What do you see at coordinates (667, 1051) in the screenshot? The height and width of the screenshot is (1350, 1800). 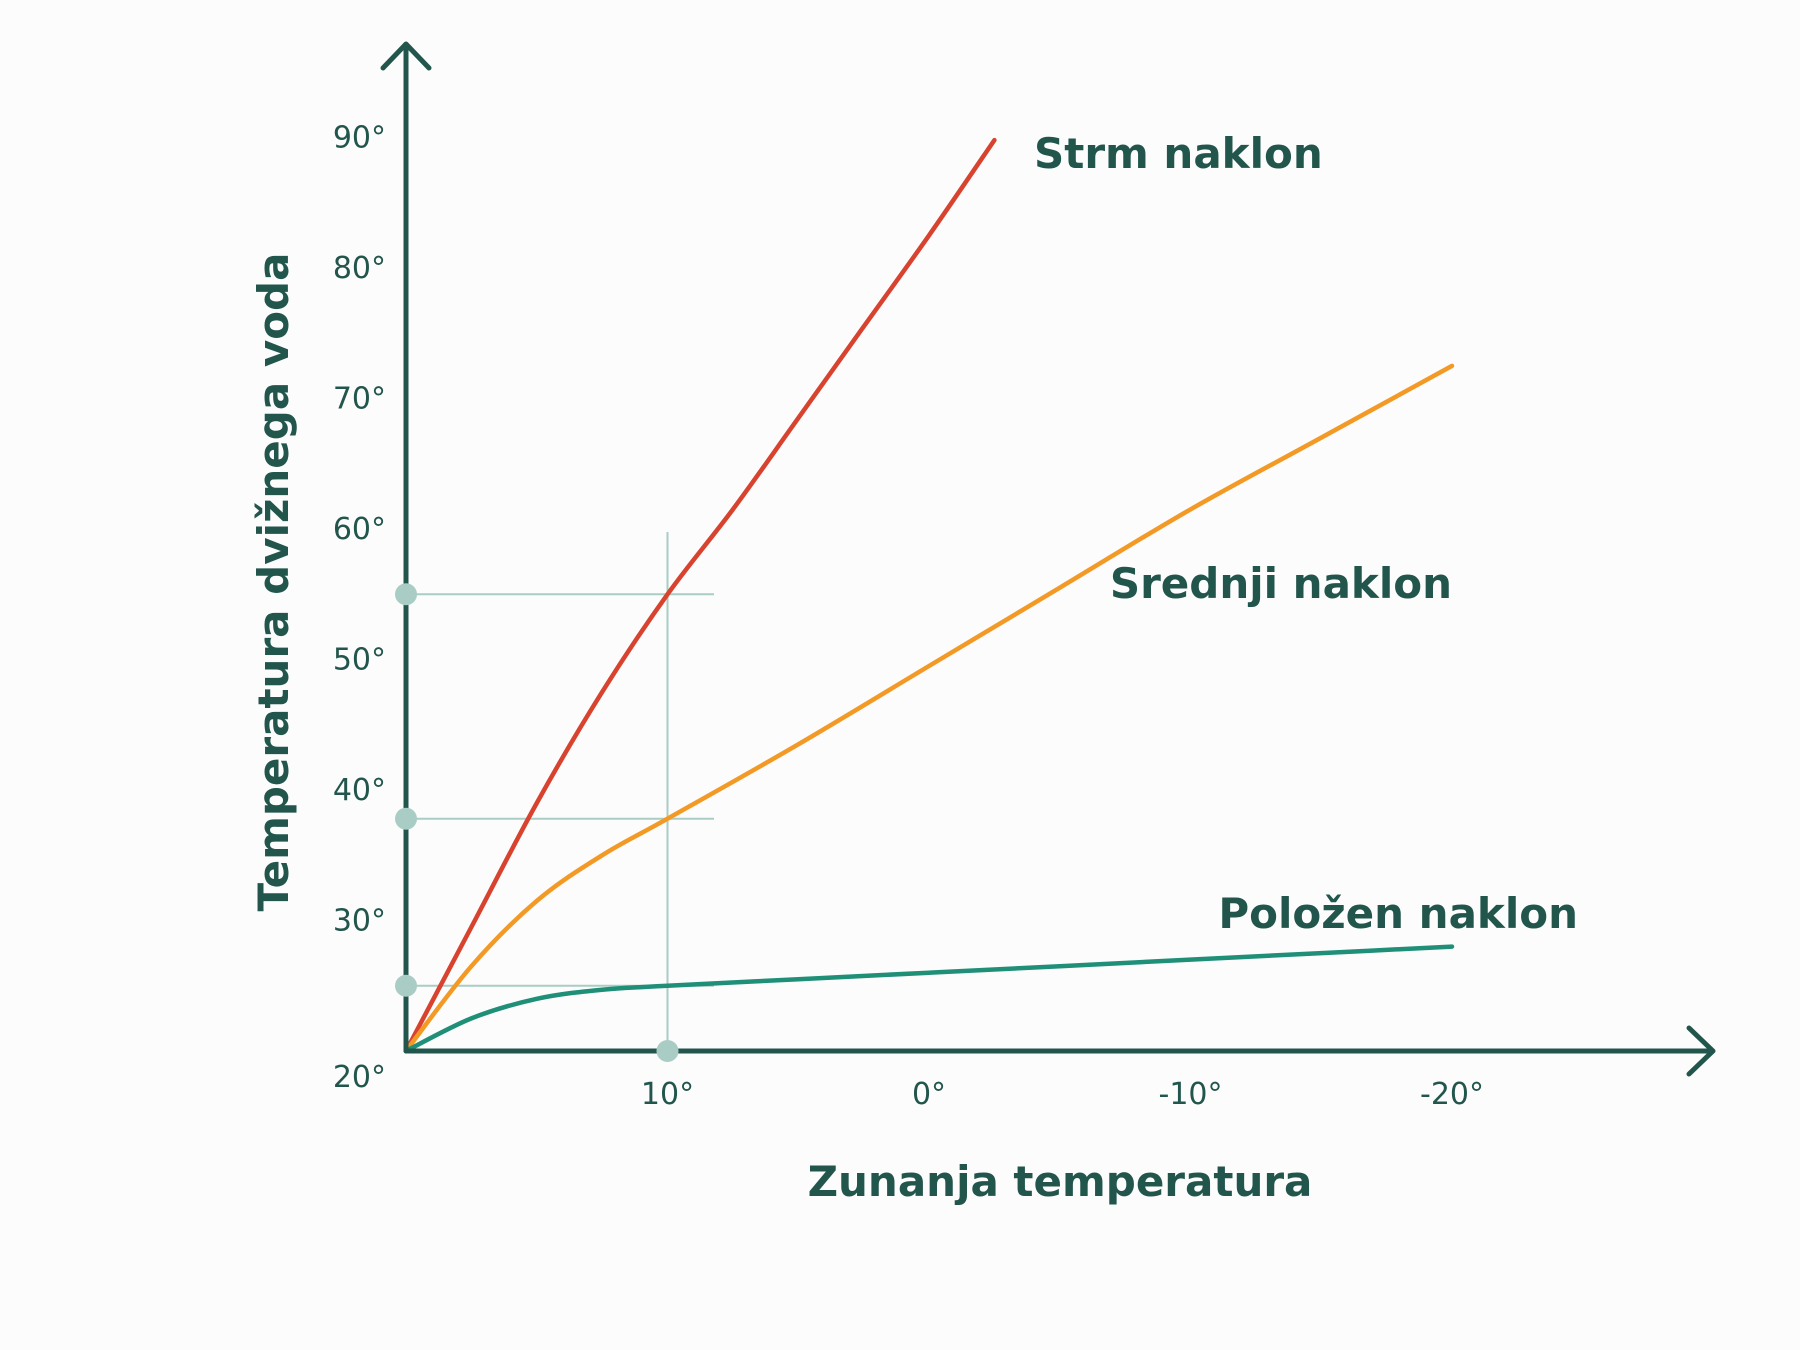 I see `x-guide-marker` at bounding box center [667, 1051].